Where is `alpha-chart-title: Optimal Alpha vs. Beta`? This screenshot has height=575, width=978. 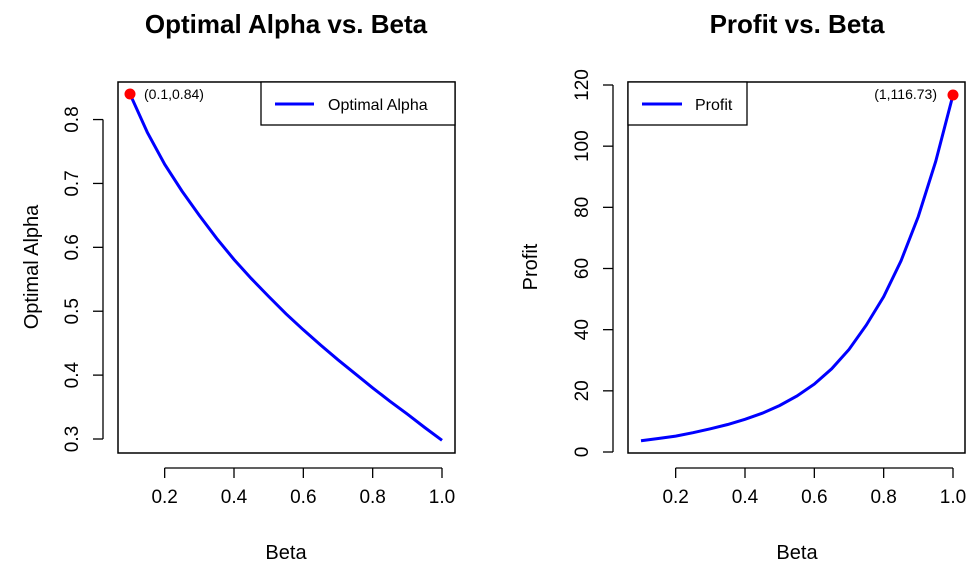 alpha-chart-title: Optimal Alpha vs. Beta is located at coordinates (286, 24).